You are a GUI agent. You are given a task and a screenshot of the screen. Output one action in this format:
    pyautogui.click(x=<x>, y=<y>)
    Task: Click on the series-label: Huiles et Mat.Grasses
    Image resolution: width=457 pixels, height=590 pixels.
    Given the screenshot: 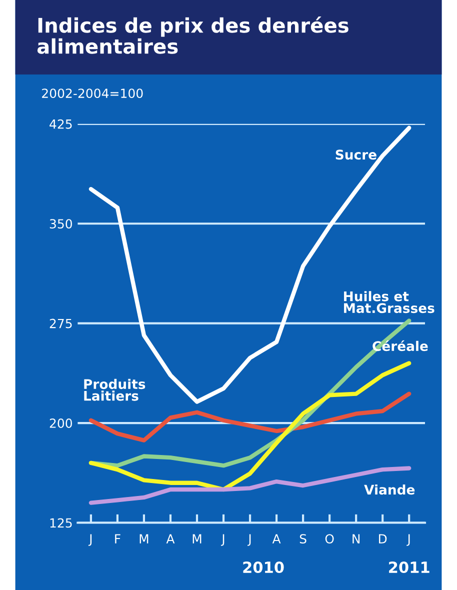 What is the action you would take?
    pyautogui.click(x=389, y=302)
    